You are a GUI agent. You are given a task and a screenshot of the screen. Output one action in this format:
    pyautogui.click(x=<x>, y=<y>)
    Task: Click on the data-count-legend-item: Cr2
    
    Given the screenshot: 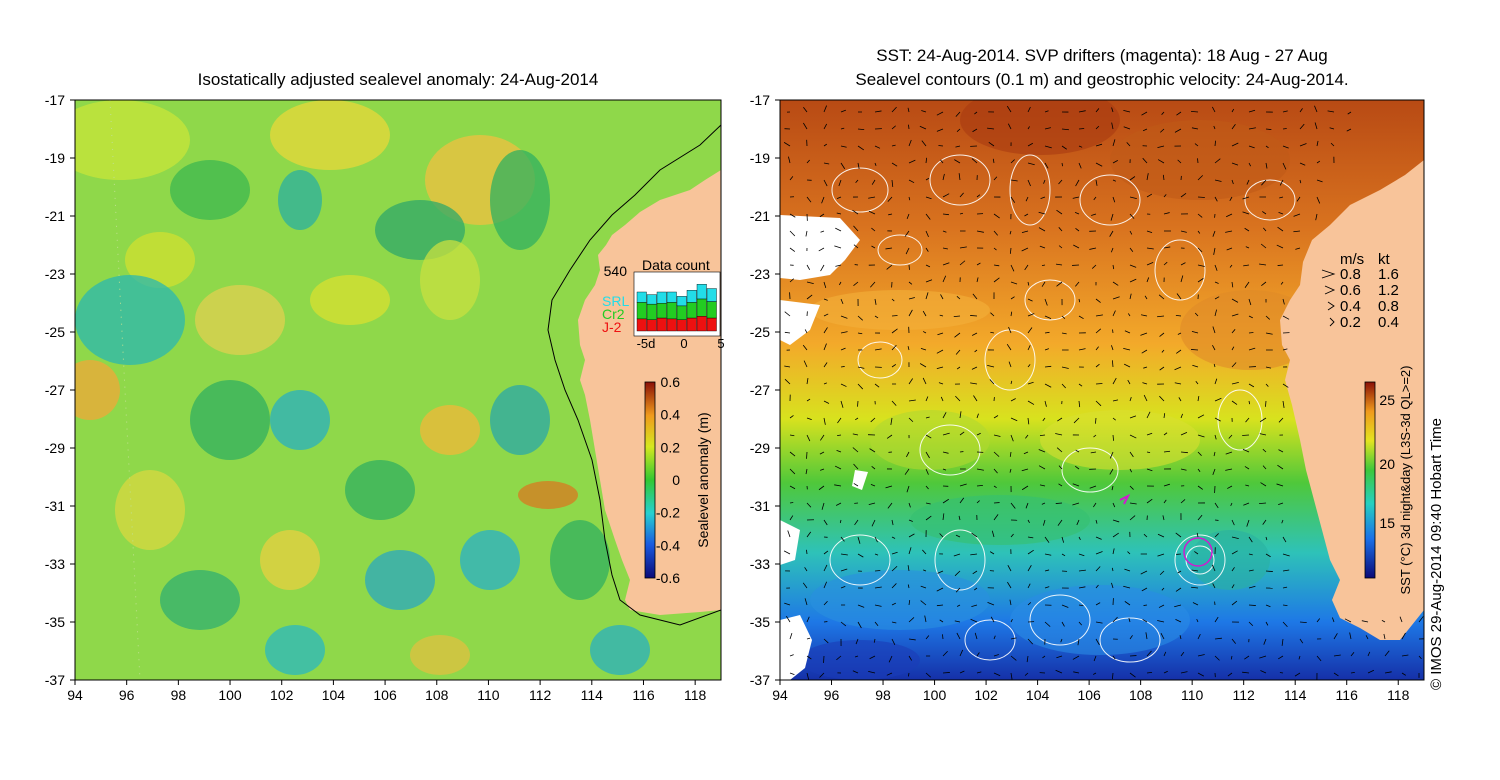 What is the action you would take?
    pyautogui.click(x=613, y=314)
    